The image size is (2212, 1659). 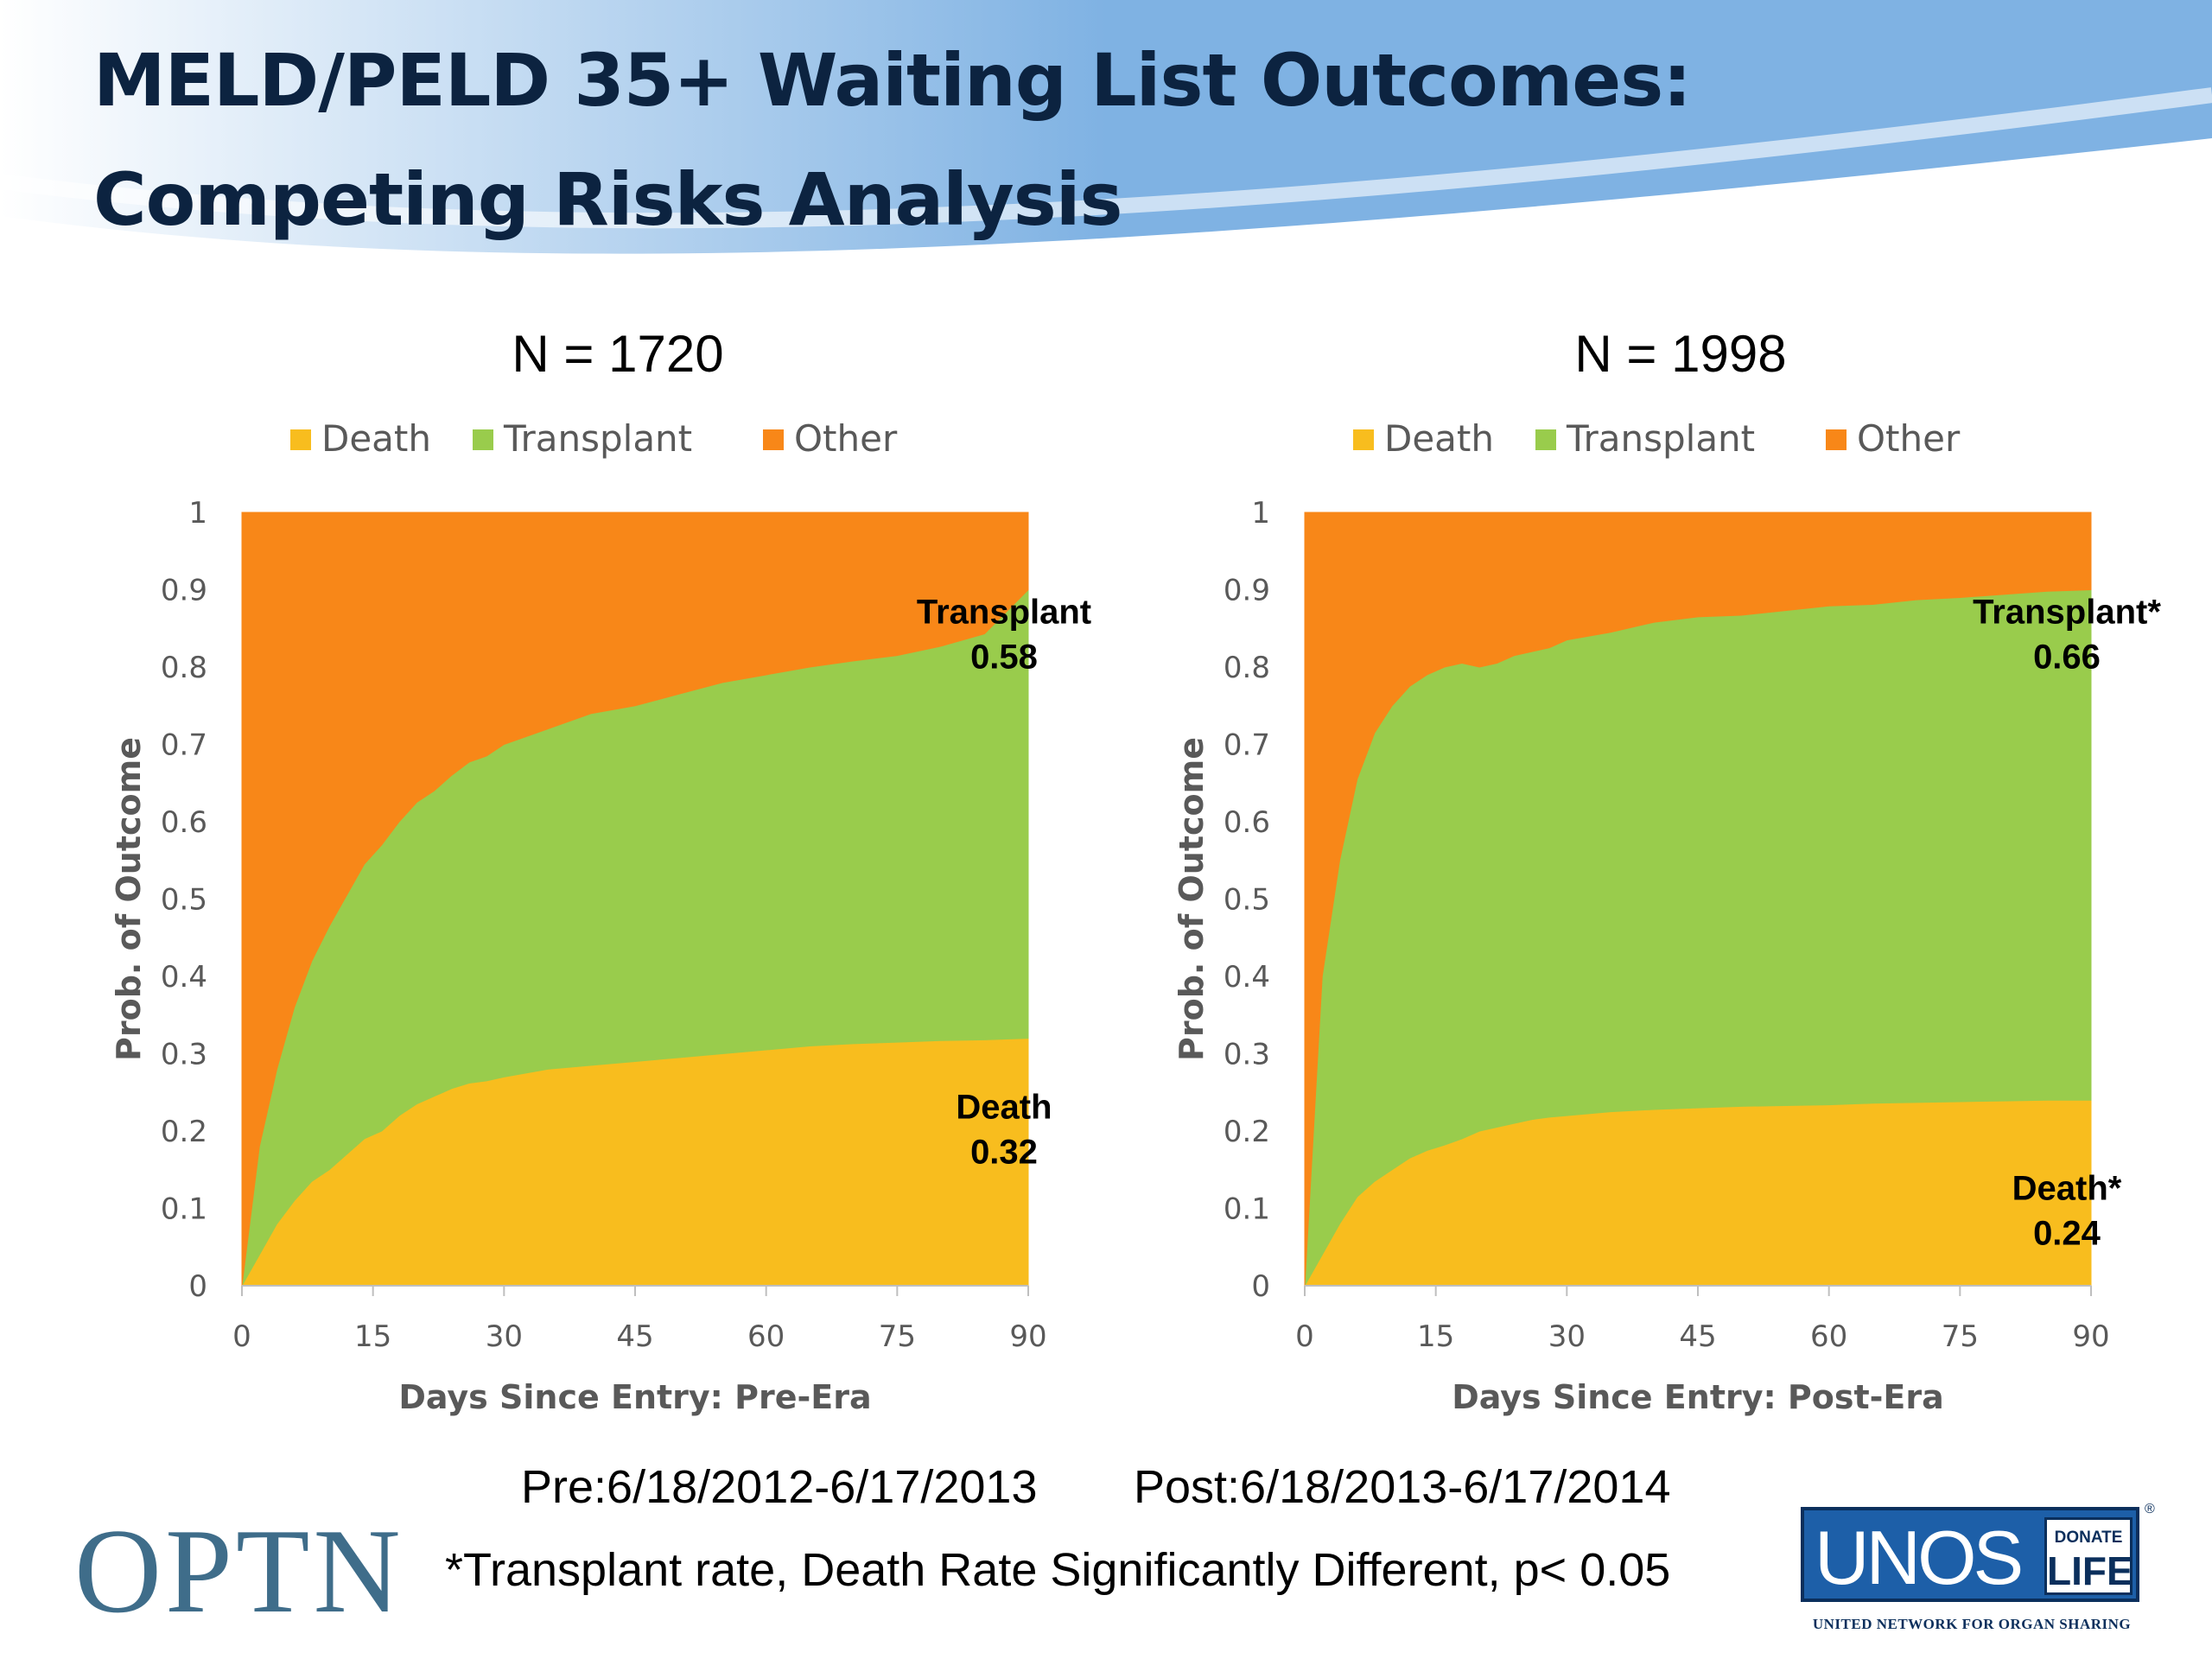 What do you see at coordinates (779, 1487) in the screenshot?
I see `era-pre-range: Pre:6/18/2012-6/17/2013` at bounding box center [779, 1487].